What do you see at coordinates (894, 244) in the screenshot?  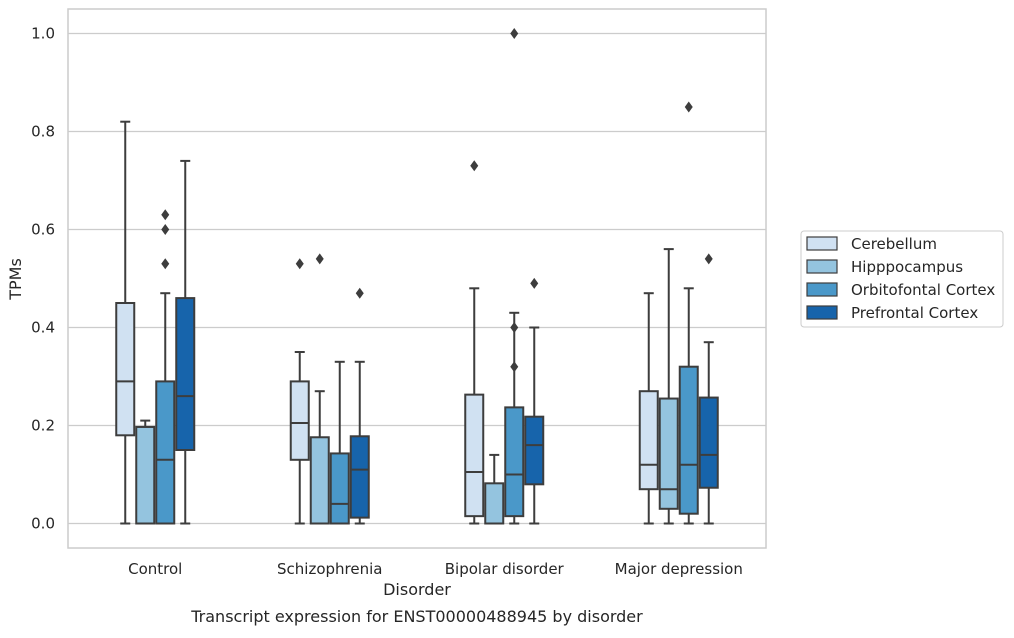 I see `legend-label: Cerebellum` at bounding box center [894, 244].